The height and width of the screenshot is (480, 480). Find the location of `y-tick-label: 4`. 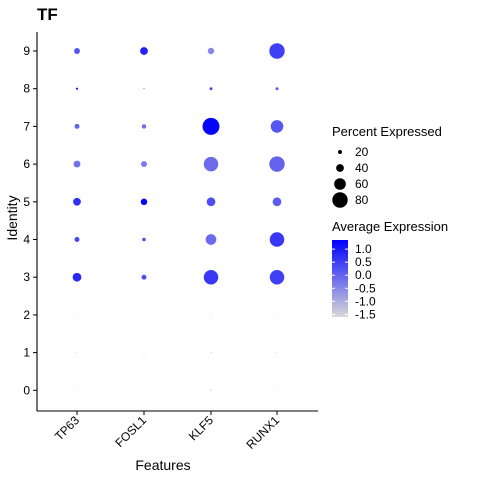

y-tick-label: 4 is located at coordinates (26, 240).